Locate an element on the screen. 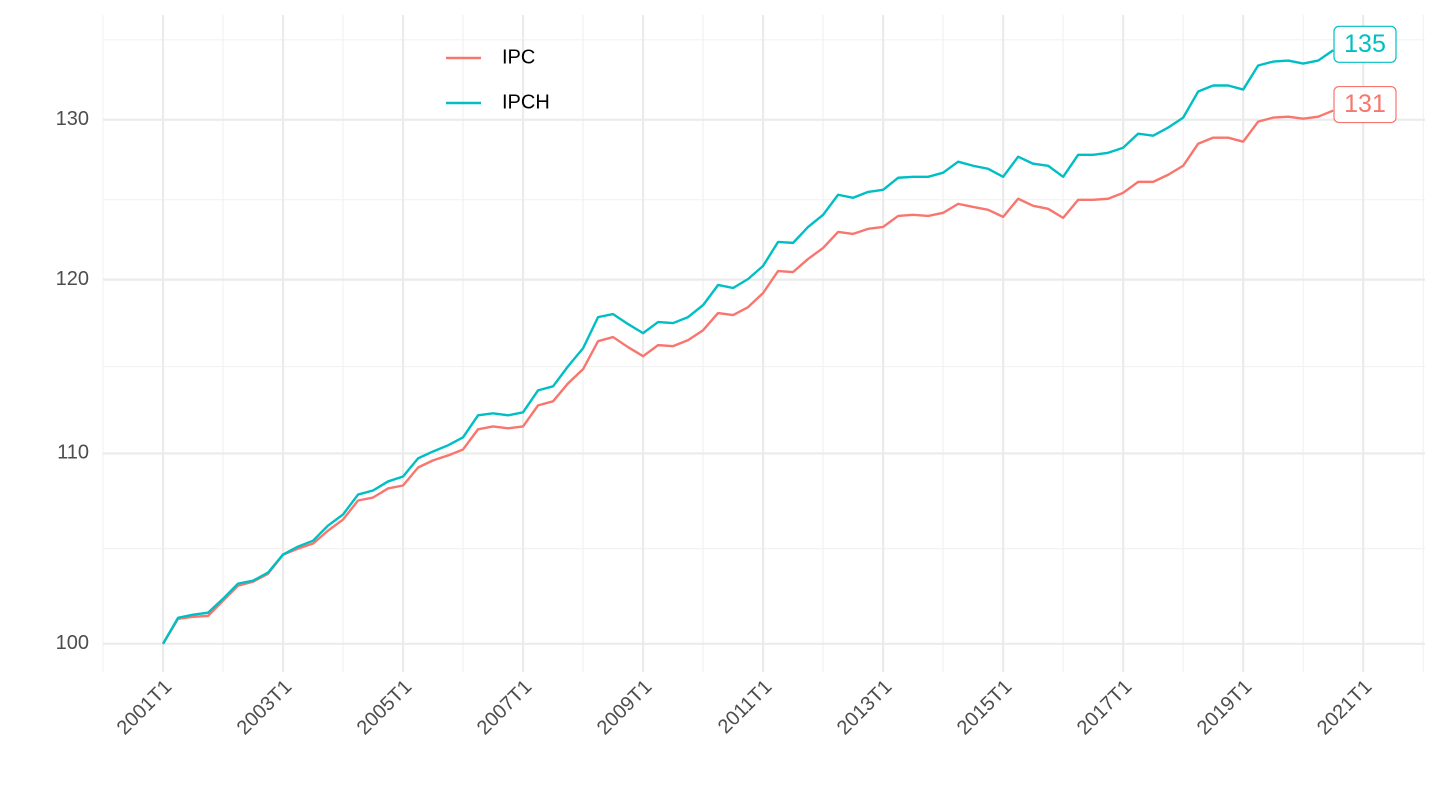  end-label: 135 is located at coordinates (1365, 44).